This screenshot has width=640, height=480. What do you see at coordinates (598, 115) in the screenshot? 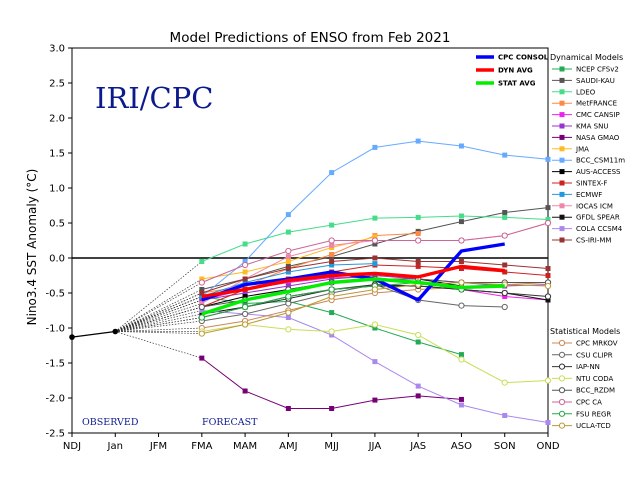
I see `legend-label-cmc-cansip: CMC CANSIP` at bounding box center [598, 115].